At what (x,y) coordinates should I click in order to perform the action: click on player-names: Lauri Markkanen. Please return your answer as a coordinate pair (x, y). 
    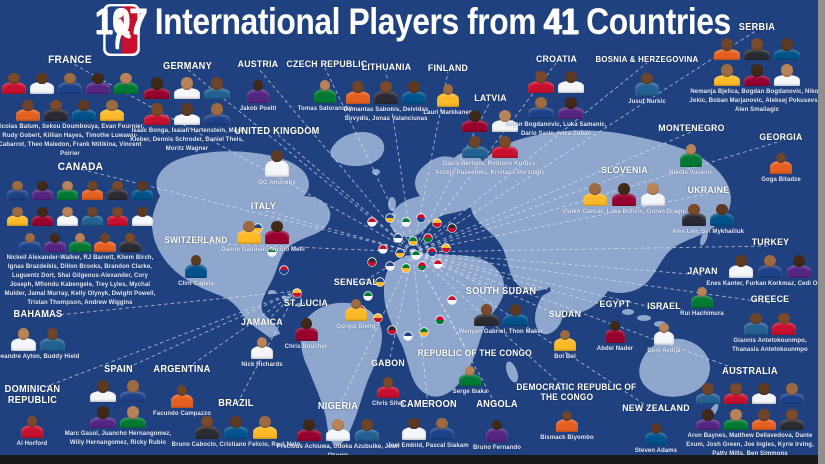
    Looking at the image, I should click on (448, 112).